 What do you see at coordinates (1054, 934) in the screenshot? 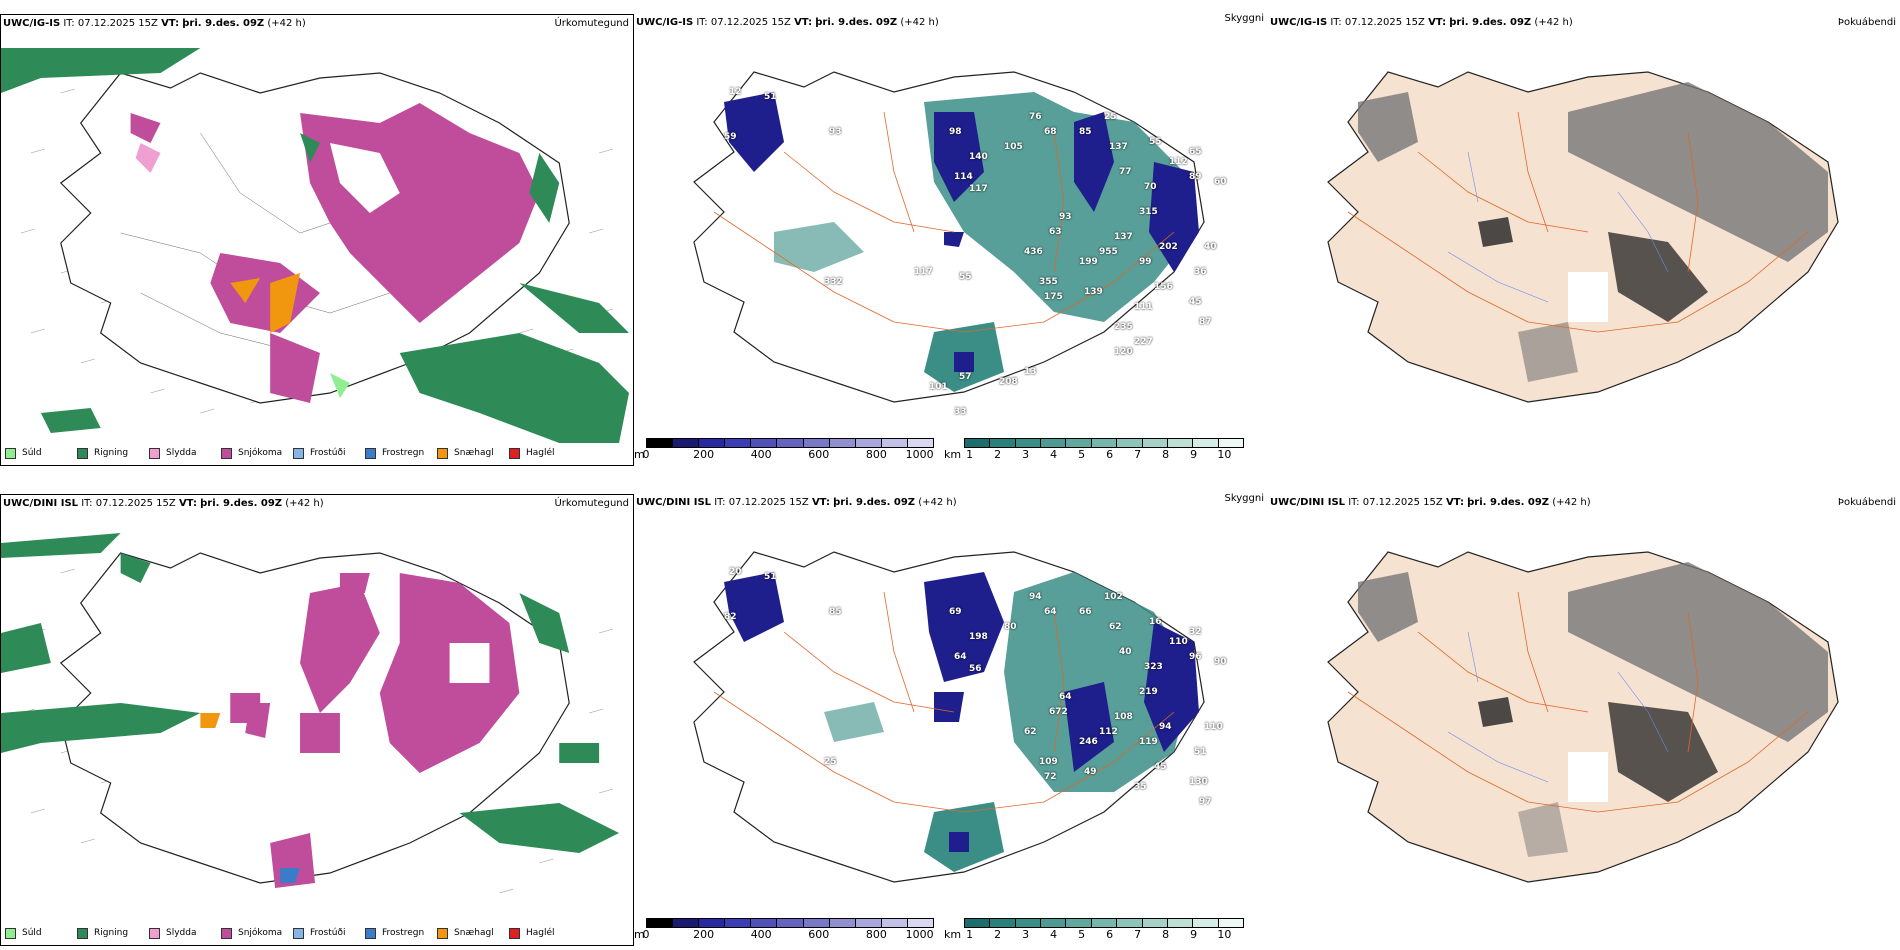
I see `tick-label: 4` at bounding box center [1054, 934].